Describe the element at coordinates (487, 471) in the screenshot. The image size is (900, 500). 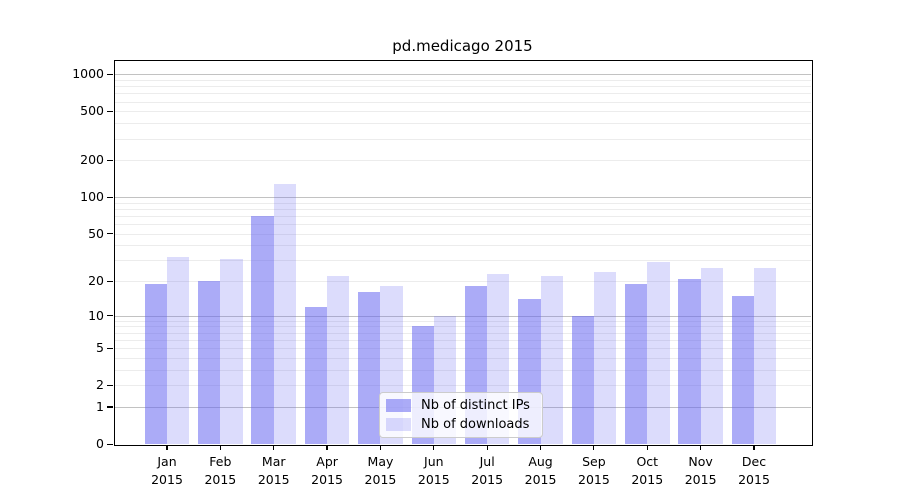
I see `x-tick-label: Jul 2015` at that location.